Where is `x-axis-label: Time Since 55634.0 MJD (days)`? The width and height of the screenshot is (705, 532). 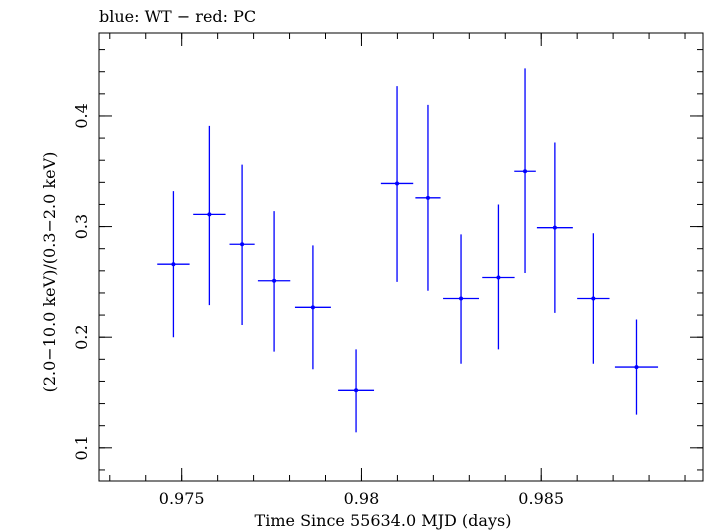 x-axis-label: Time Since 55634.0 MJD (days) is located at coordinates (383, 520).